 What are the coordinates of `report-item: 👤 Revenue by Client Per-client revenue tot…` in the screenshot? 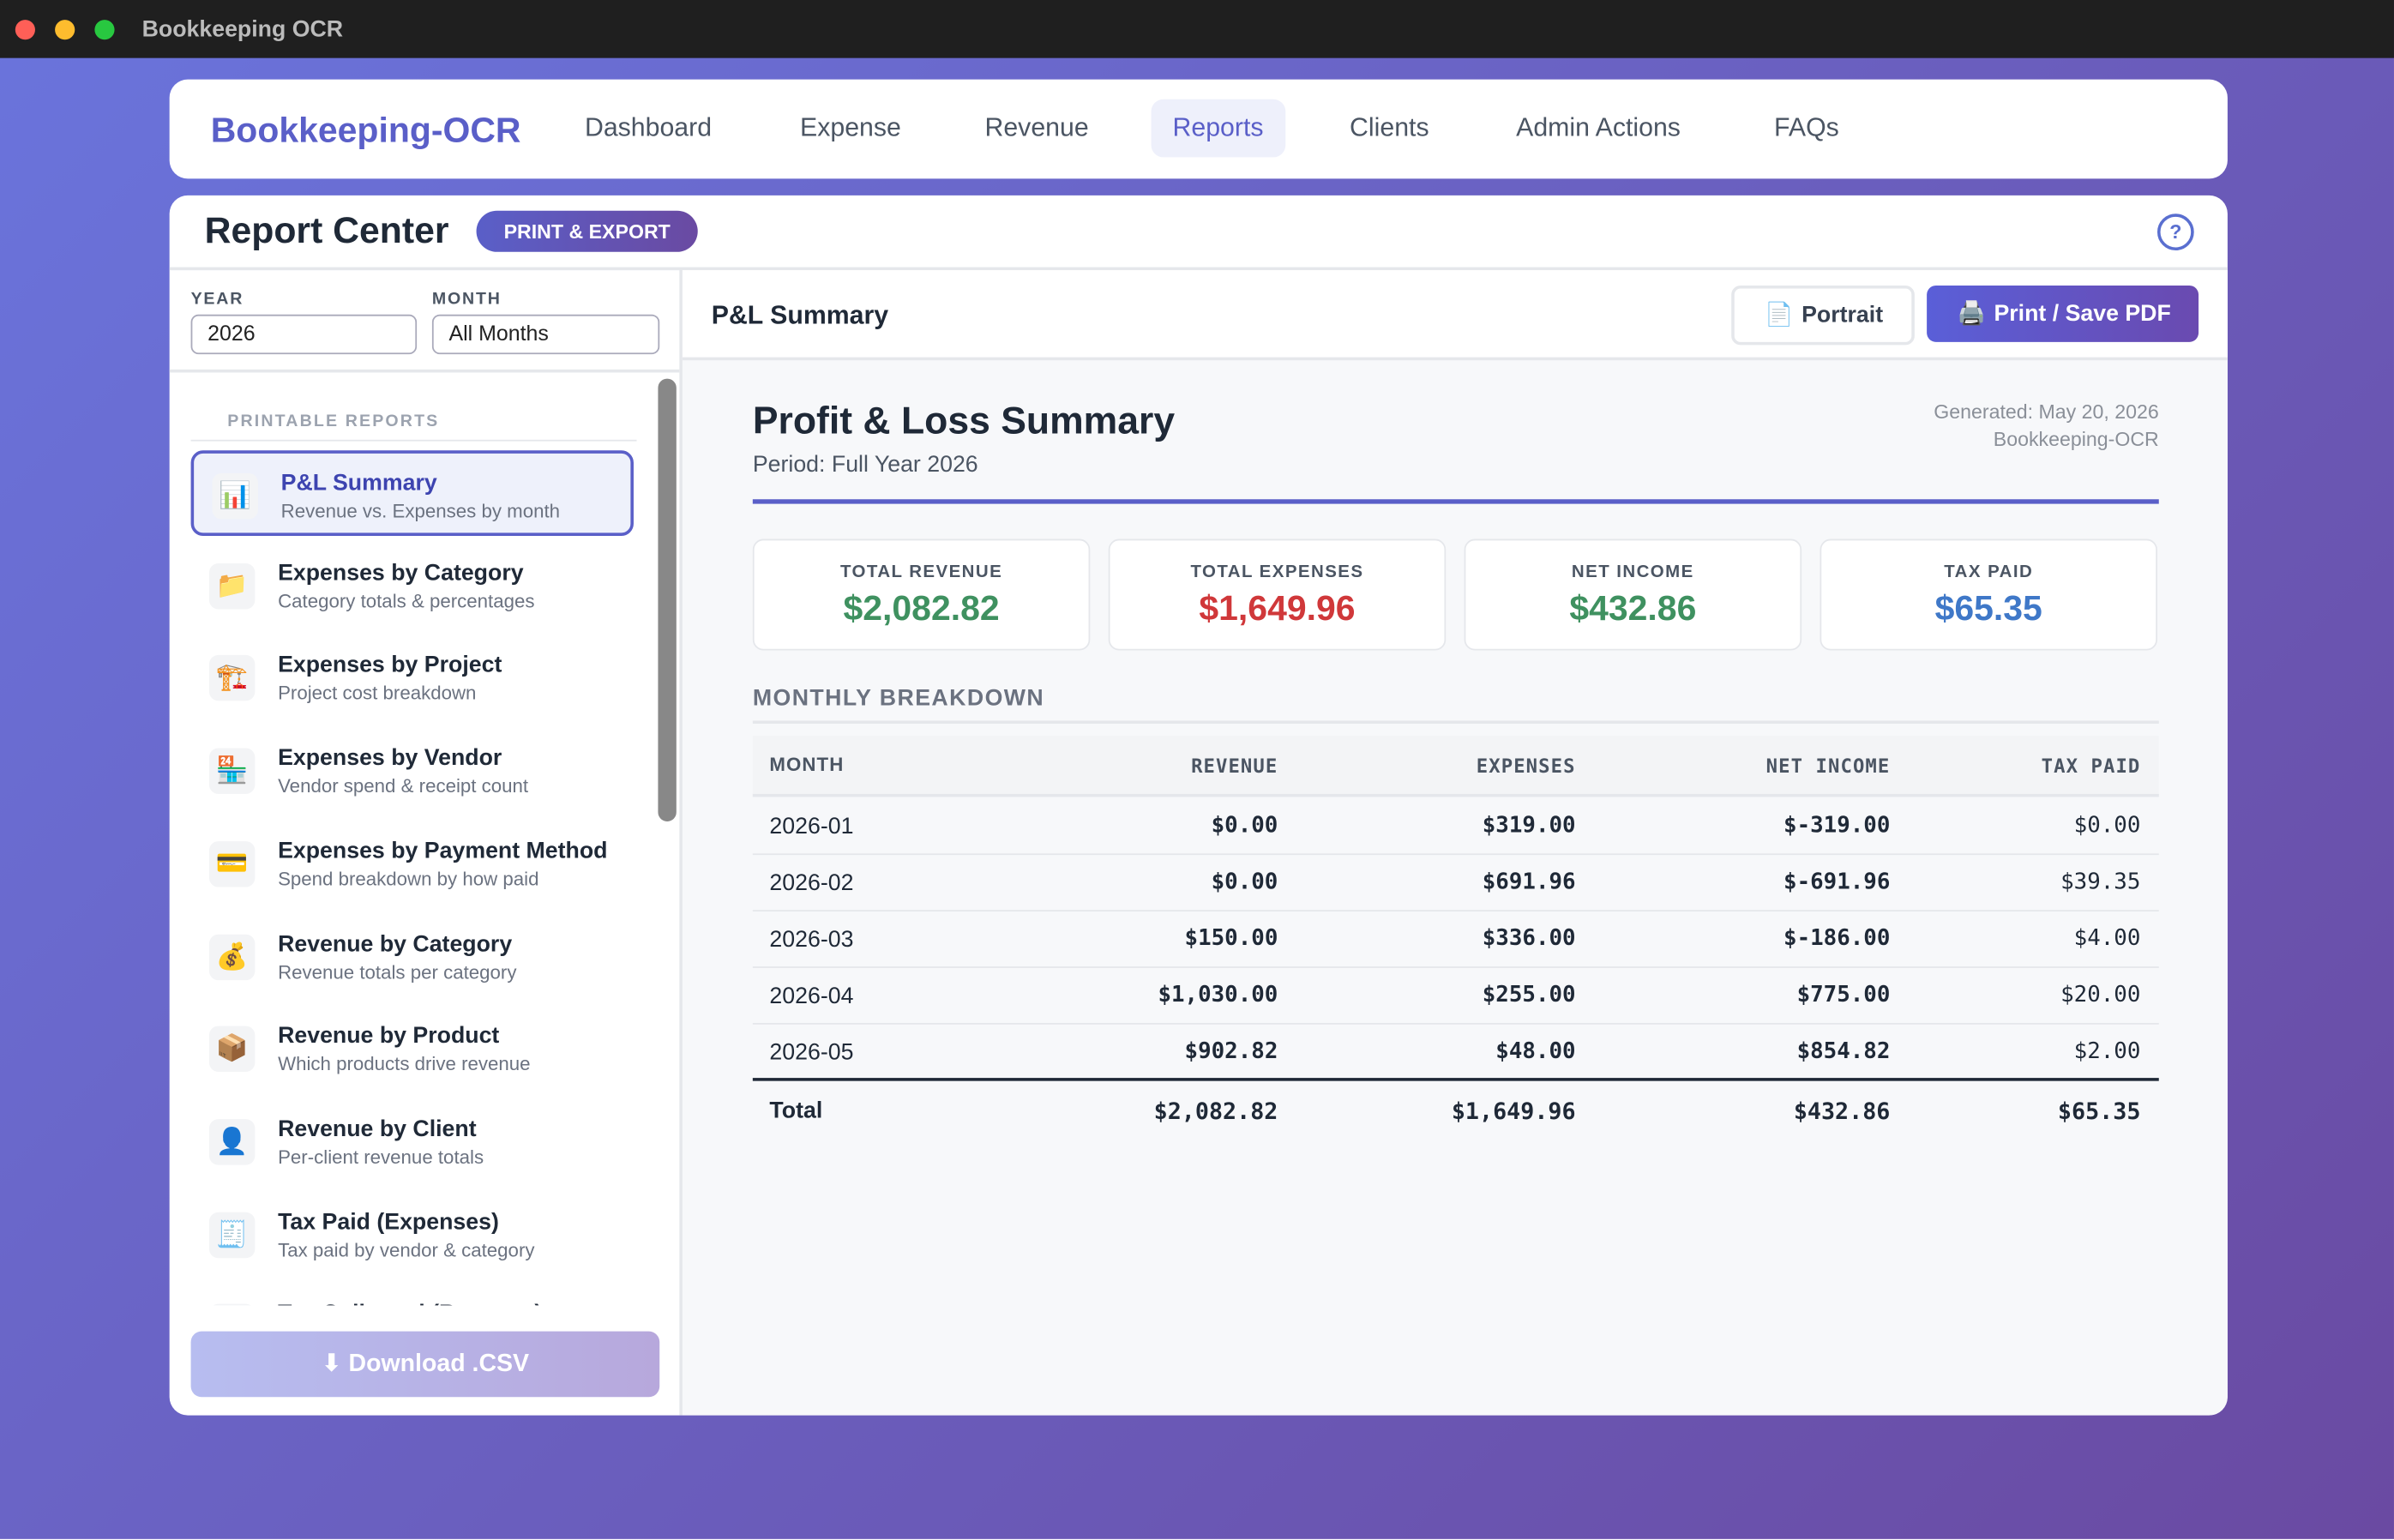 It's located at (412, 1142).